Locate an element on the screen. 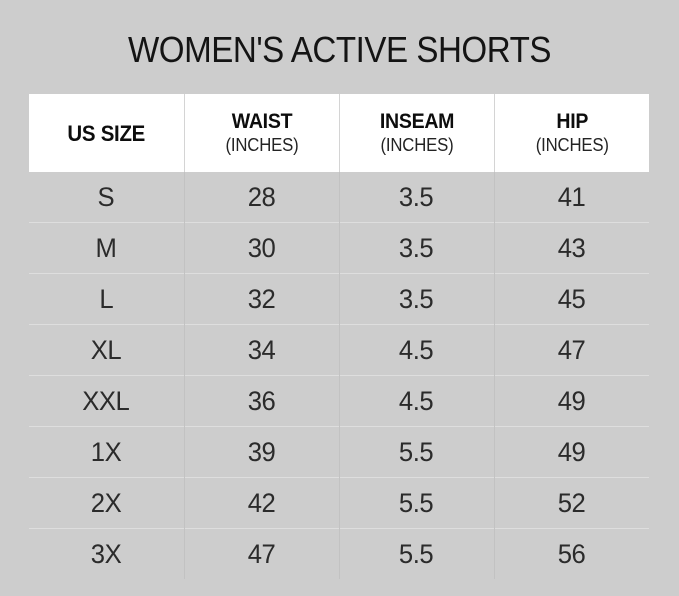 The width and height of the screenshot is (679, 596). cell-waist-value: 30 is located at coordinates (261, 248).